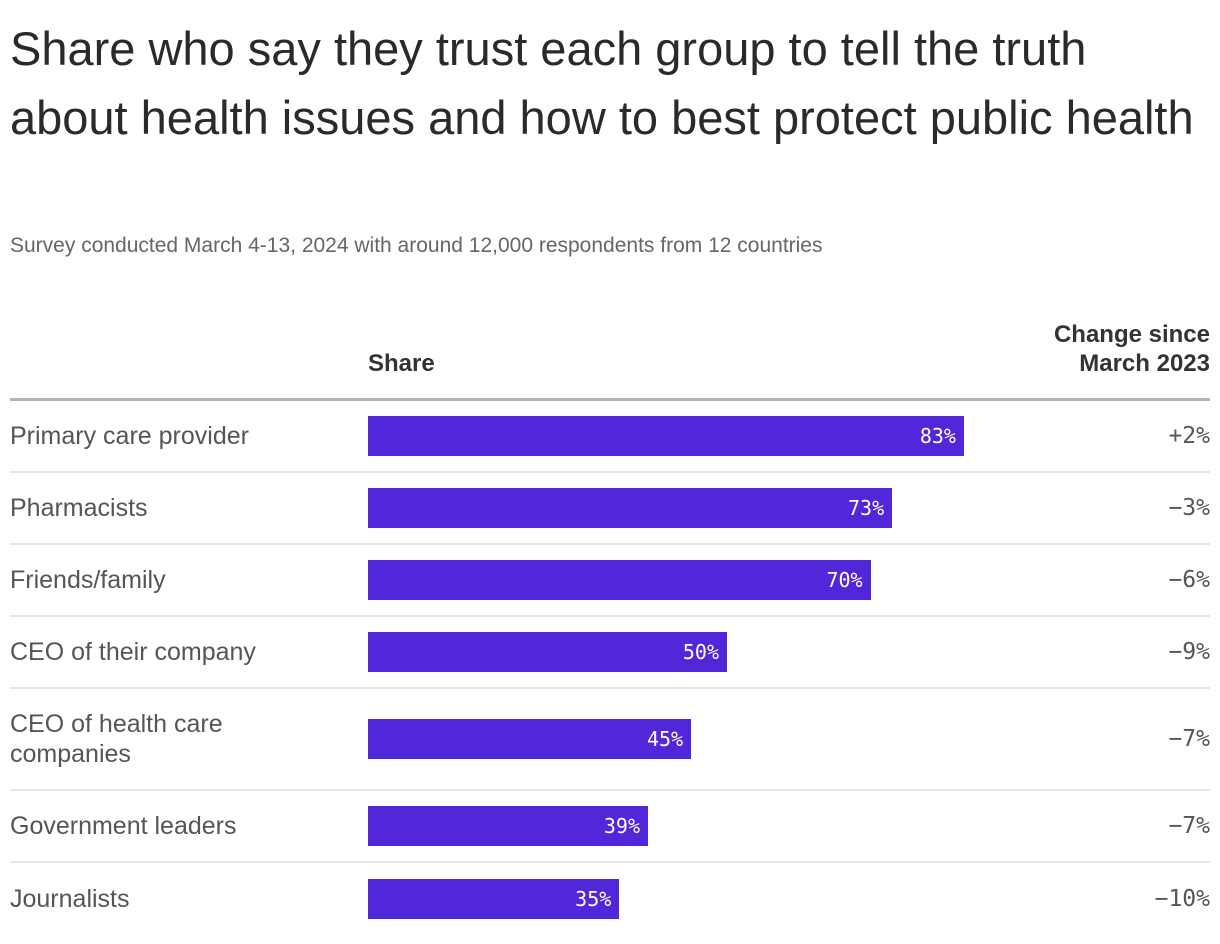  What do you see at coordinates (123, 826) in the screenshot?
I see `category-label: Government leaders` at bounding box center [123, 826].